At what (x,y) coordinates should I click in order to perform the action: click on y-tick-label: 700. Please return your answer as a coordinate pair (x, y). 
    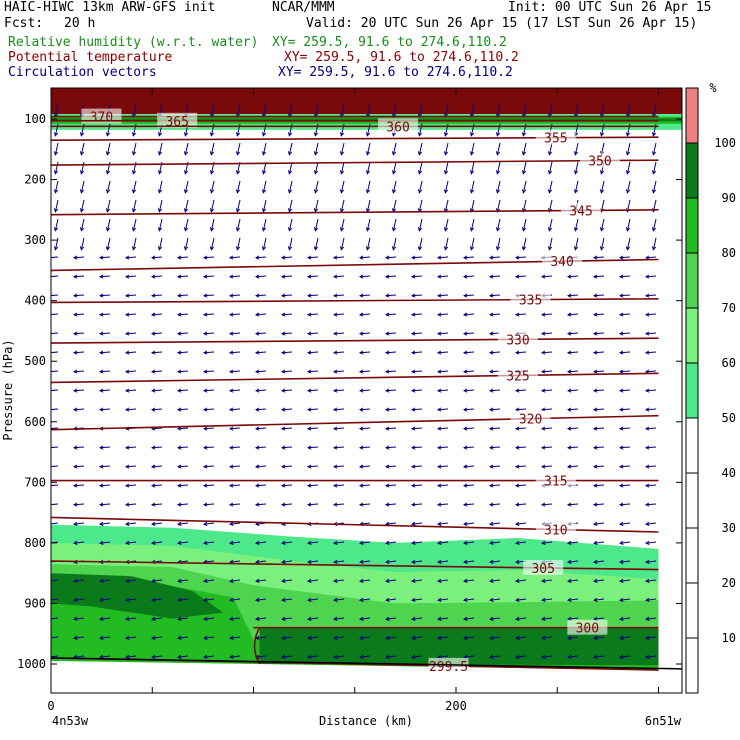
    Looking at the image, I should click on (35, 482).